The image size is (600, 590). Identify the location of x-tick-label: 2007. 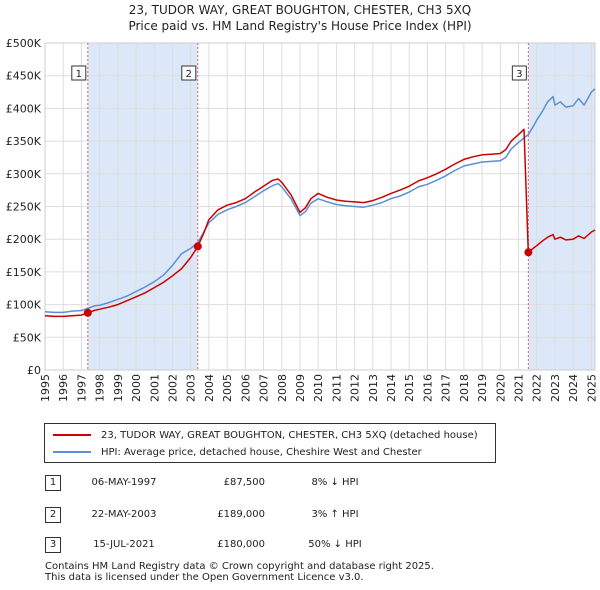
(264, 388).